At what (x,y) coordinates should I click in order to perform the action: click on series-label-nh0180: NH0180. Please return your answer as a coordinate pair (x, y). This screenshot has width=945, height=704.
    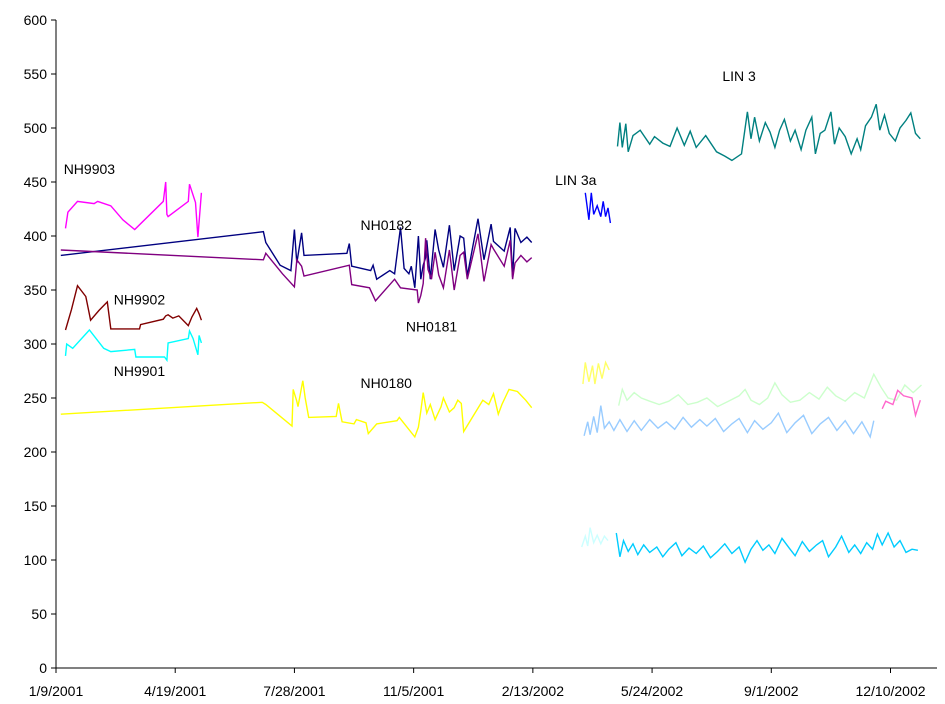
    Looking at the image, I should click on (387, 383).